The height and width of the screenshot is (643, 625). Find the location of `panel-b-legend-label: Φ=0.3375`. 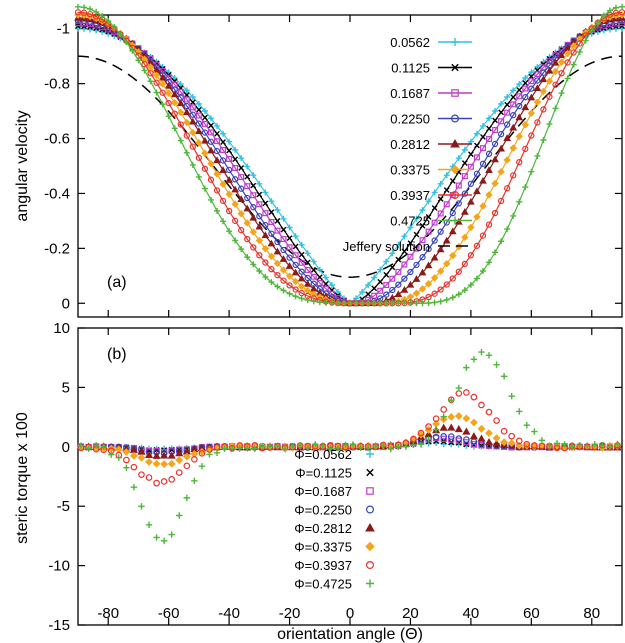

panel-b-legend-label: Φ=0.3375 is located at coordinates (323, 547).